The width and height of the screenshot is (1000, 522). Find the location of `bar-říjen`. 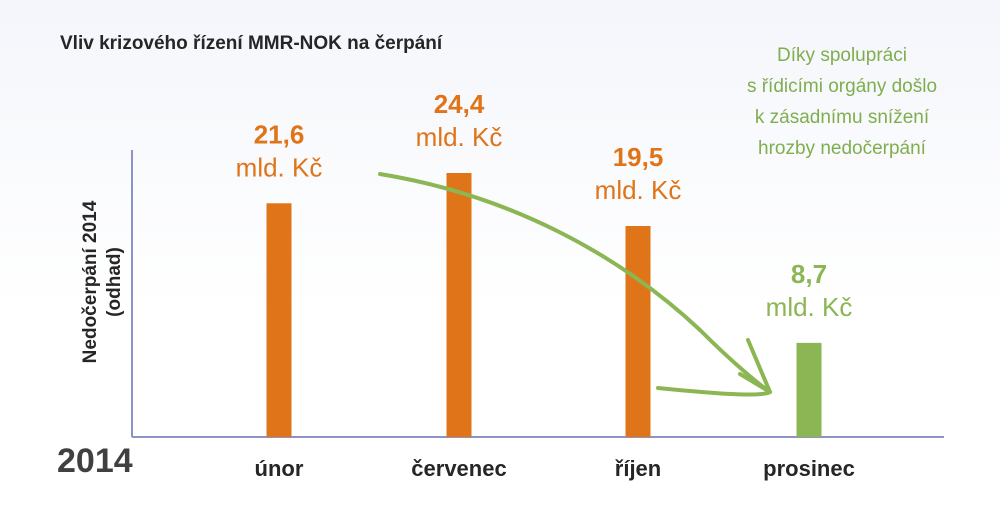

bar-říjen is located at coordinates (638, 331).